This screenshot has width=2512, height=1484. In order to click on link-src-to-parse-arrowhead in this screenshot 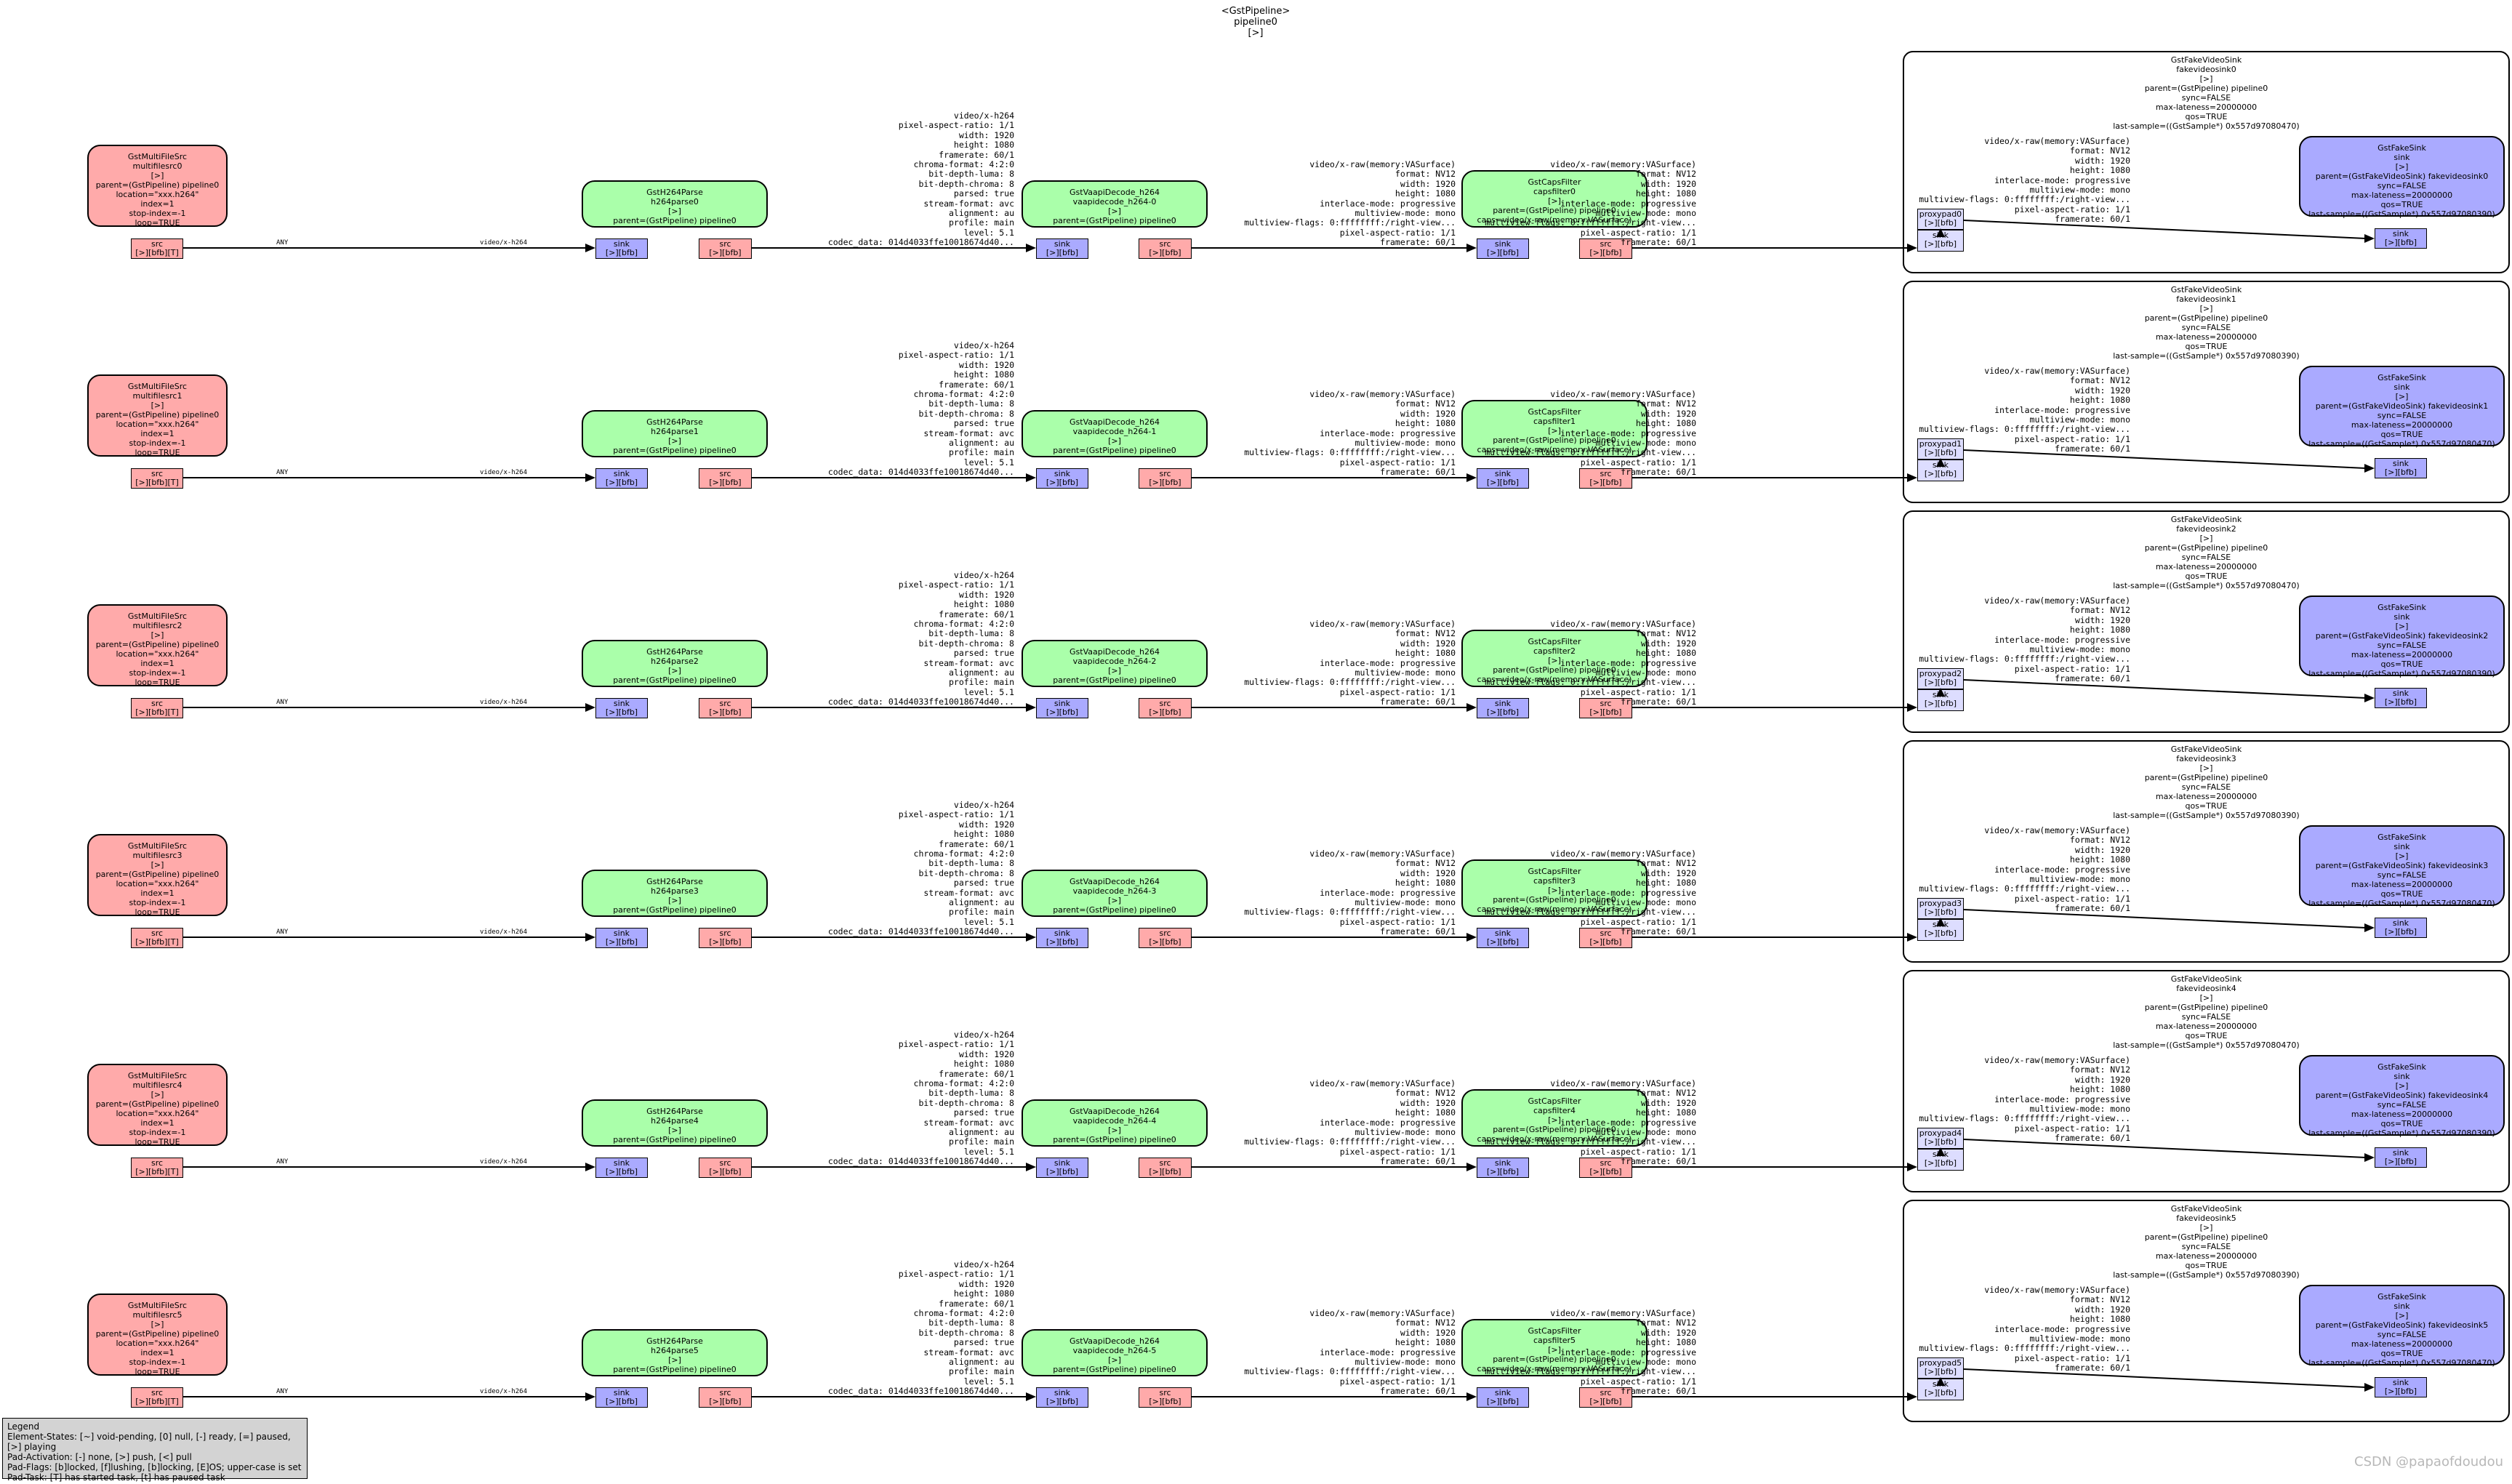, I will do `click(590, 477)`.